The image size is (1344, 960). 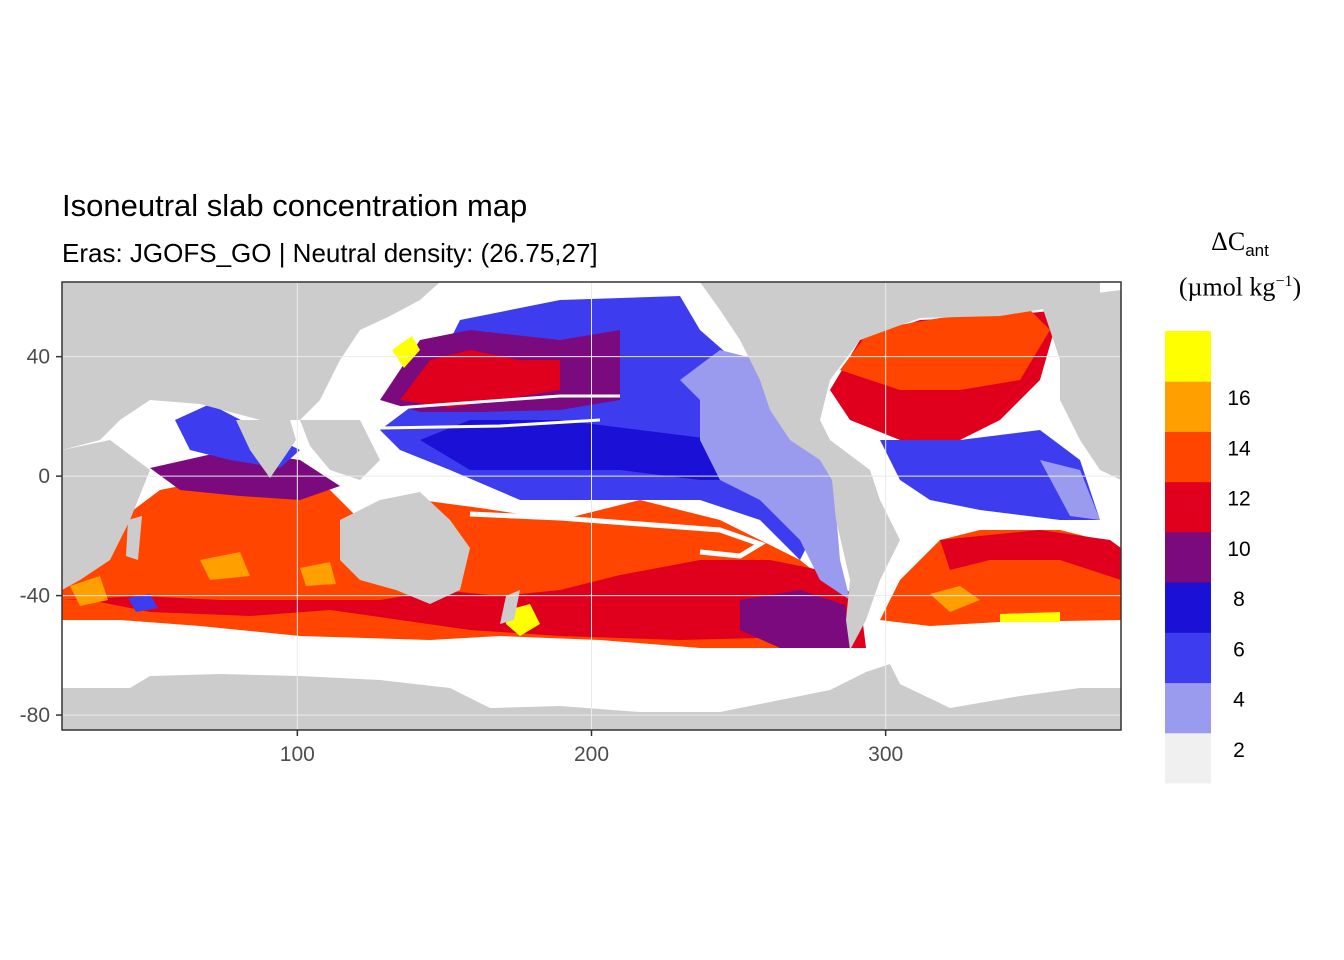 What do you see at coordinates (1238, 398) in the screenshot?
I see `legend-bin-label: 16` at bounding box center [1238, 398].